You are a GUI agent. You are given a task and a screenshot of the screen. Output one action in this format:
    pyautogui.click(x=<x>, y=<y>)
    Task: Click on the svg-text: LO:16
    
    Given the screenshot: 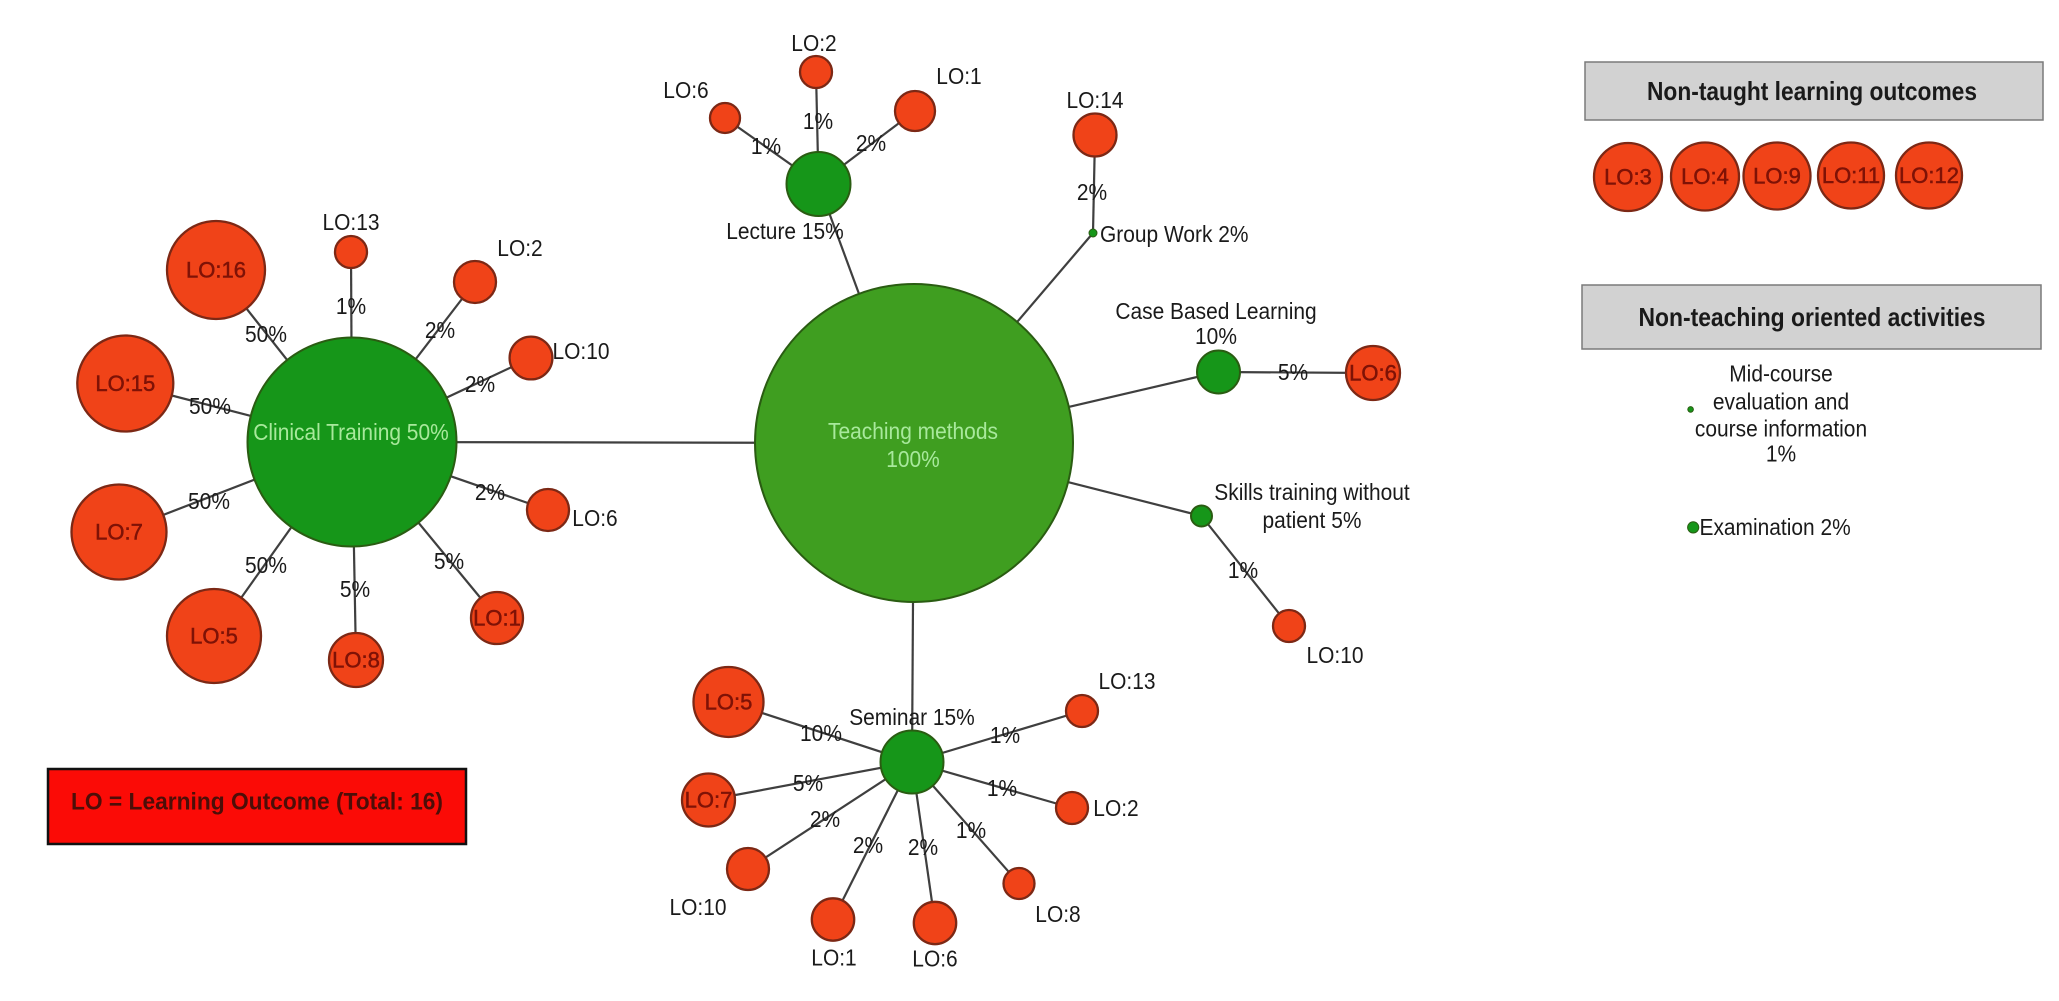 What is the action you would take?
    pyautogui.click(x=216, y=270)
    